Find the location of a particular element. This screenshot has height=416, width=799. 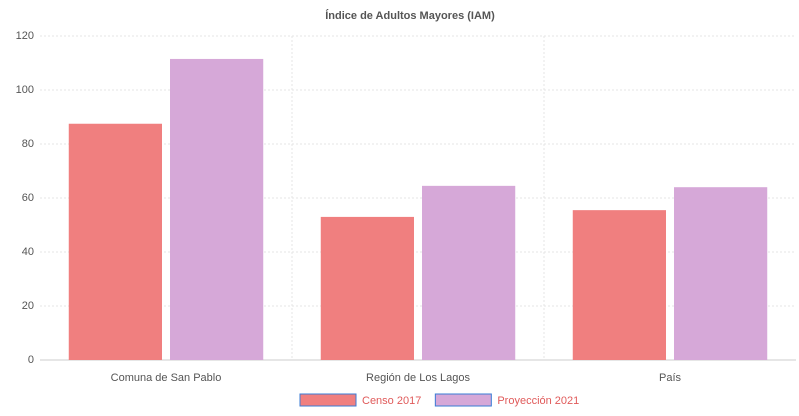

y-tick-label: 20 is located at coordinates (28, 306).